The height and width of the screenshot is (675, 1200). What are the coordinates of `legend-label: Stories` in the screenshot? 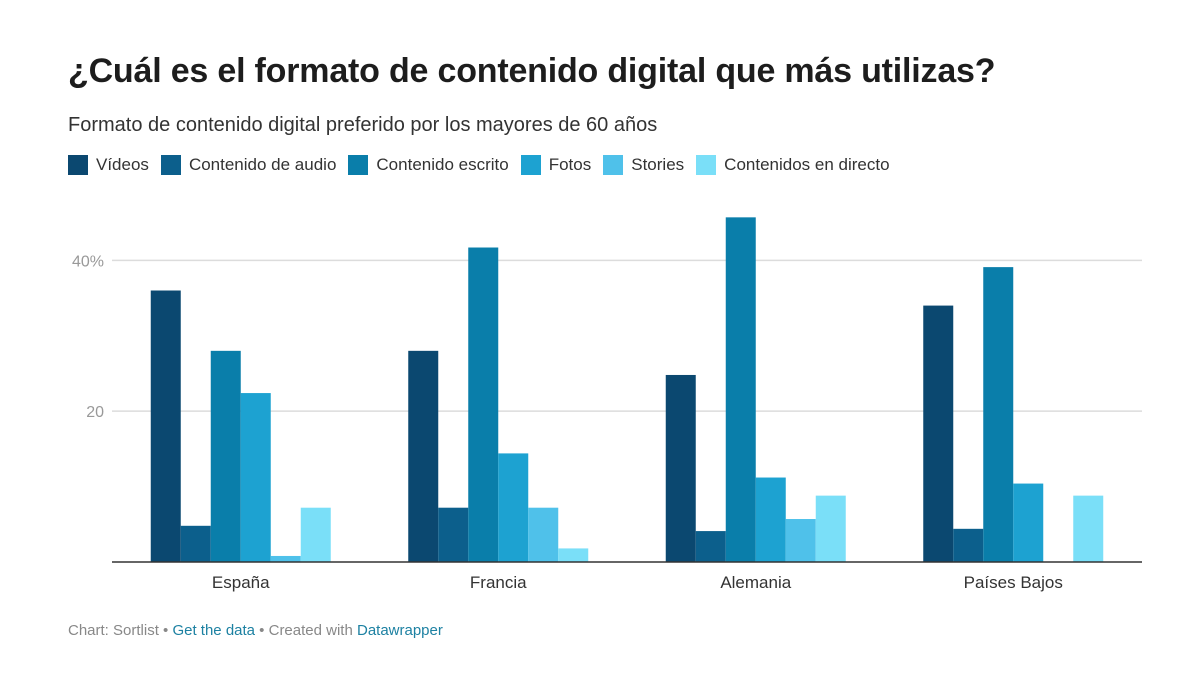 It's located at (658, 164).